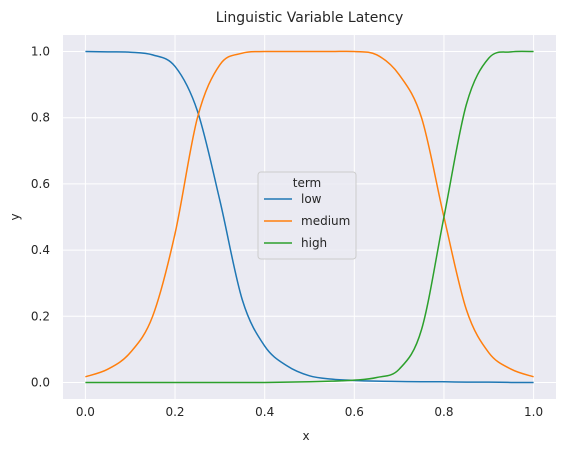 The height and width of the screenshot is (453, 564). I want to click on legend-label-high: high, so click(314, 243).